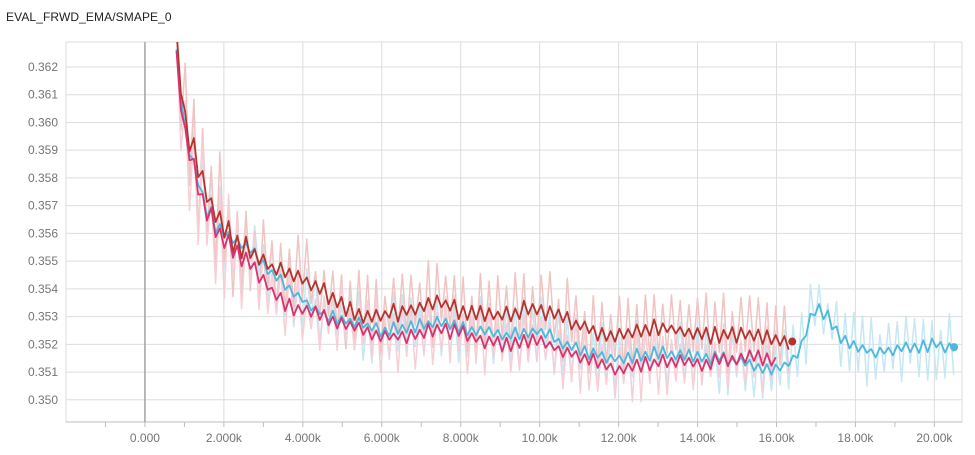 The width and height of the screenshot is (975, 455). What do you see at coordinates (698, 438) in the screenshot?
I see `x-tick-label: 14.00k` at bounding box center [698, 438].